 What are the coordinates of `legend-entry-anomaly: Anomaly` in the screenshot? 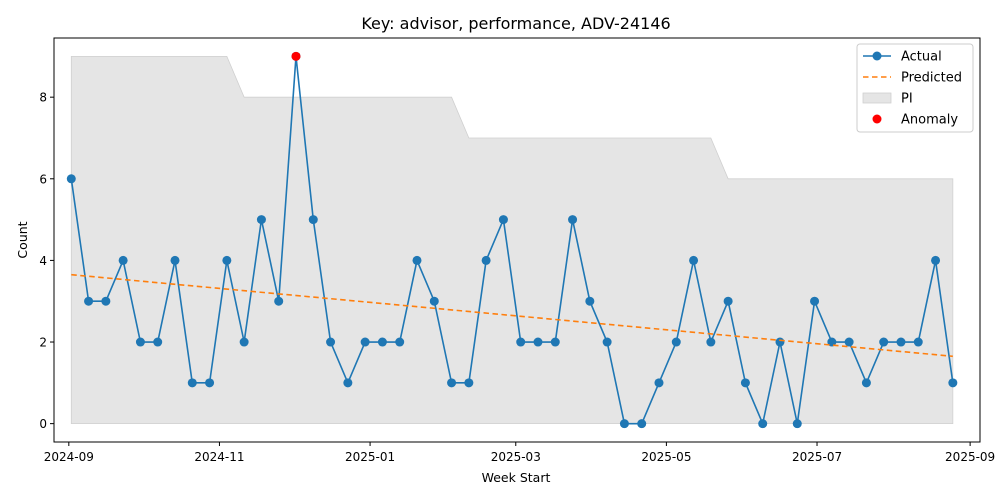 It's located at (915, 120).